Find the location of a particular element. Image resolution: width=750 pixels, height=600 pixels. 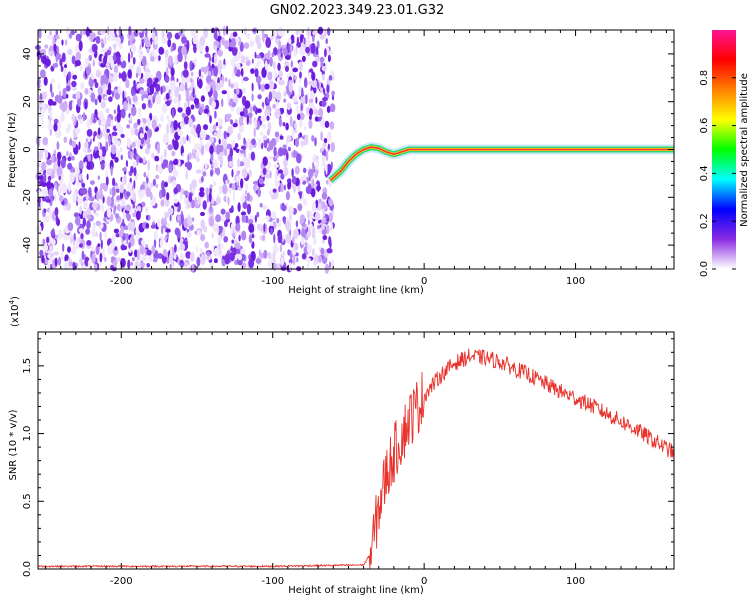

y-tick-label: 20 is located at coordinates (27, 101).